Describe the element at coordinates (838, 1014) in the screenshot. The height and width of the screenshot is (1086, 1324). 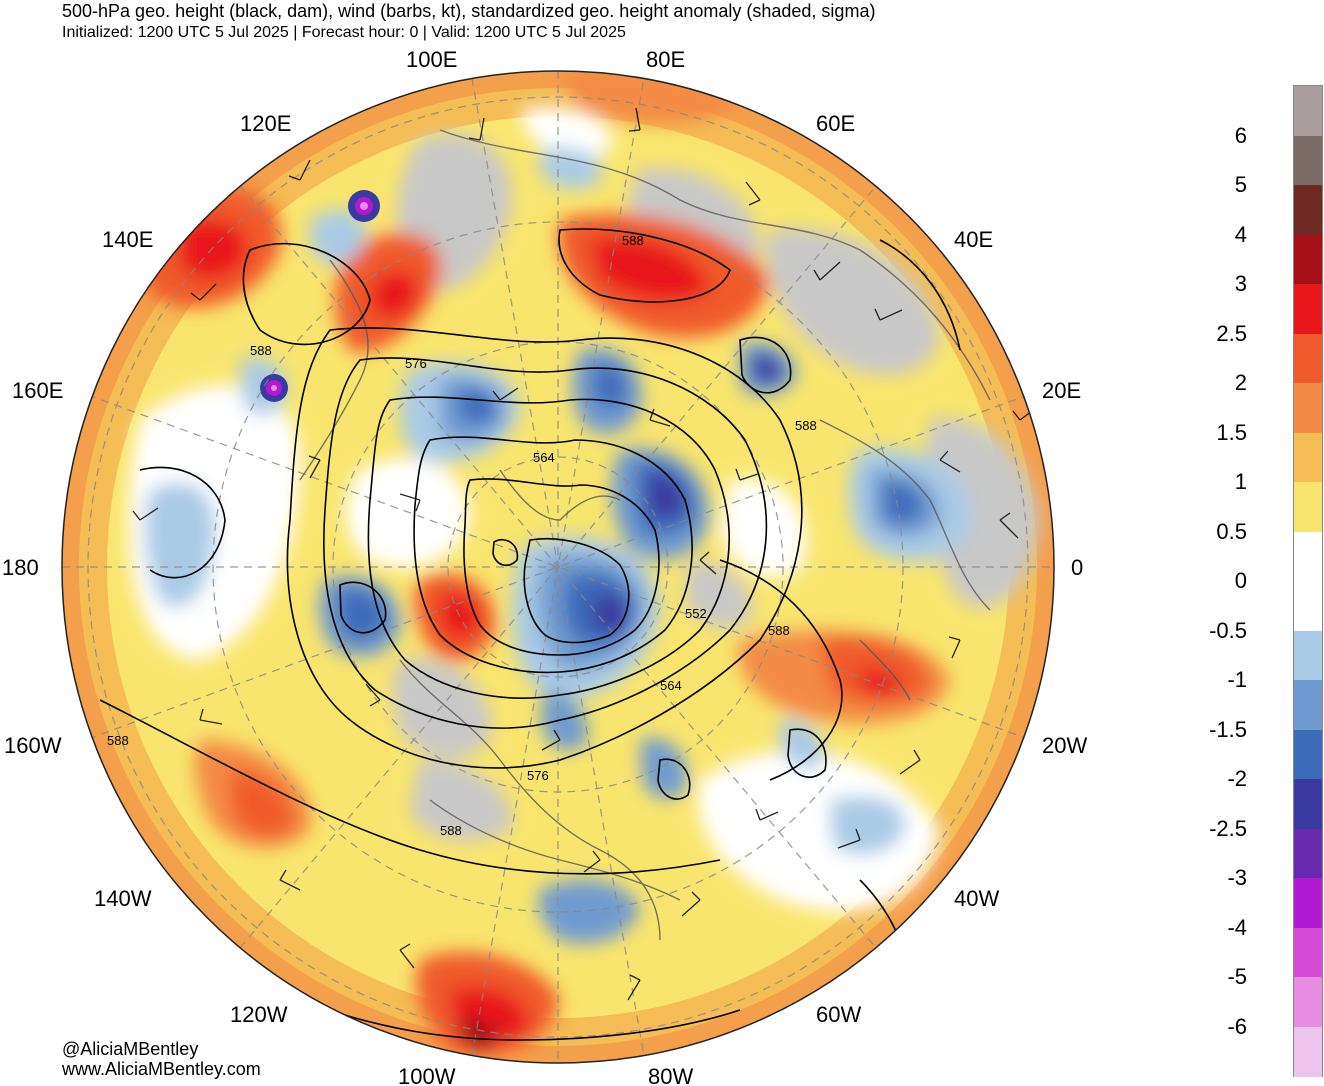
I see `lon-label-60w: 60W` at that location.